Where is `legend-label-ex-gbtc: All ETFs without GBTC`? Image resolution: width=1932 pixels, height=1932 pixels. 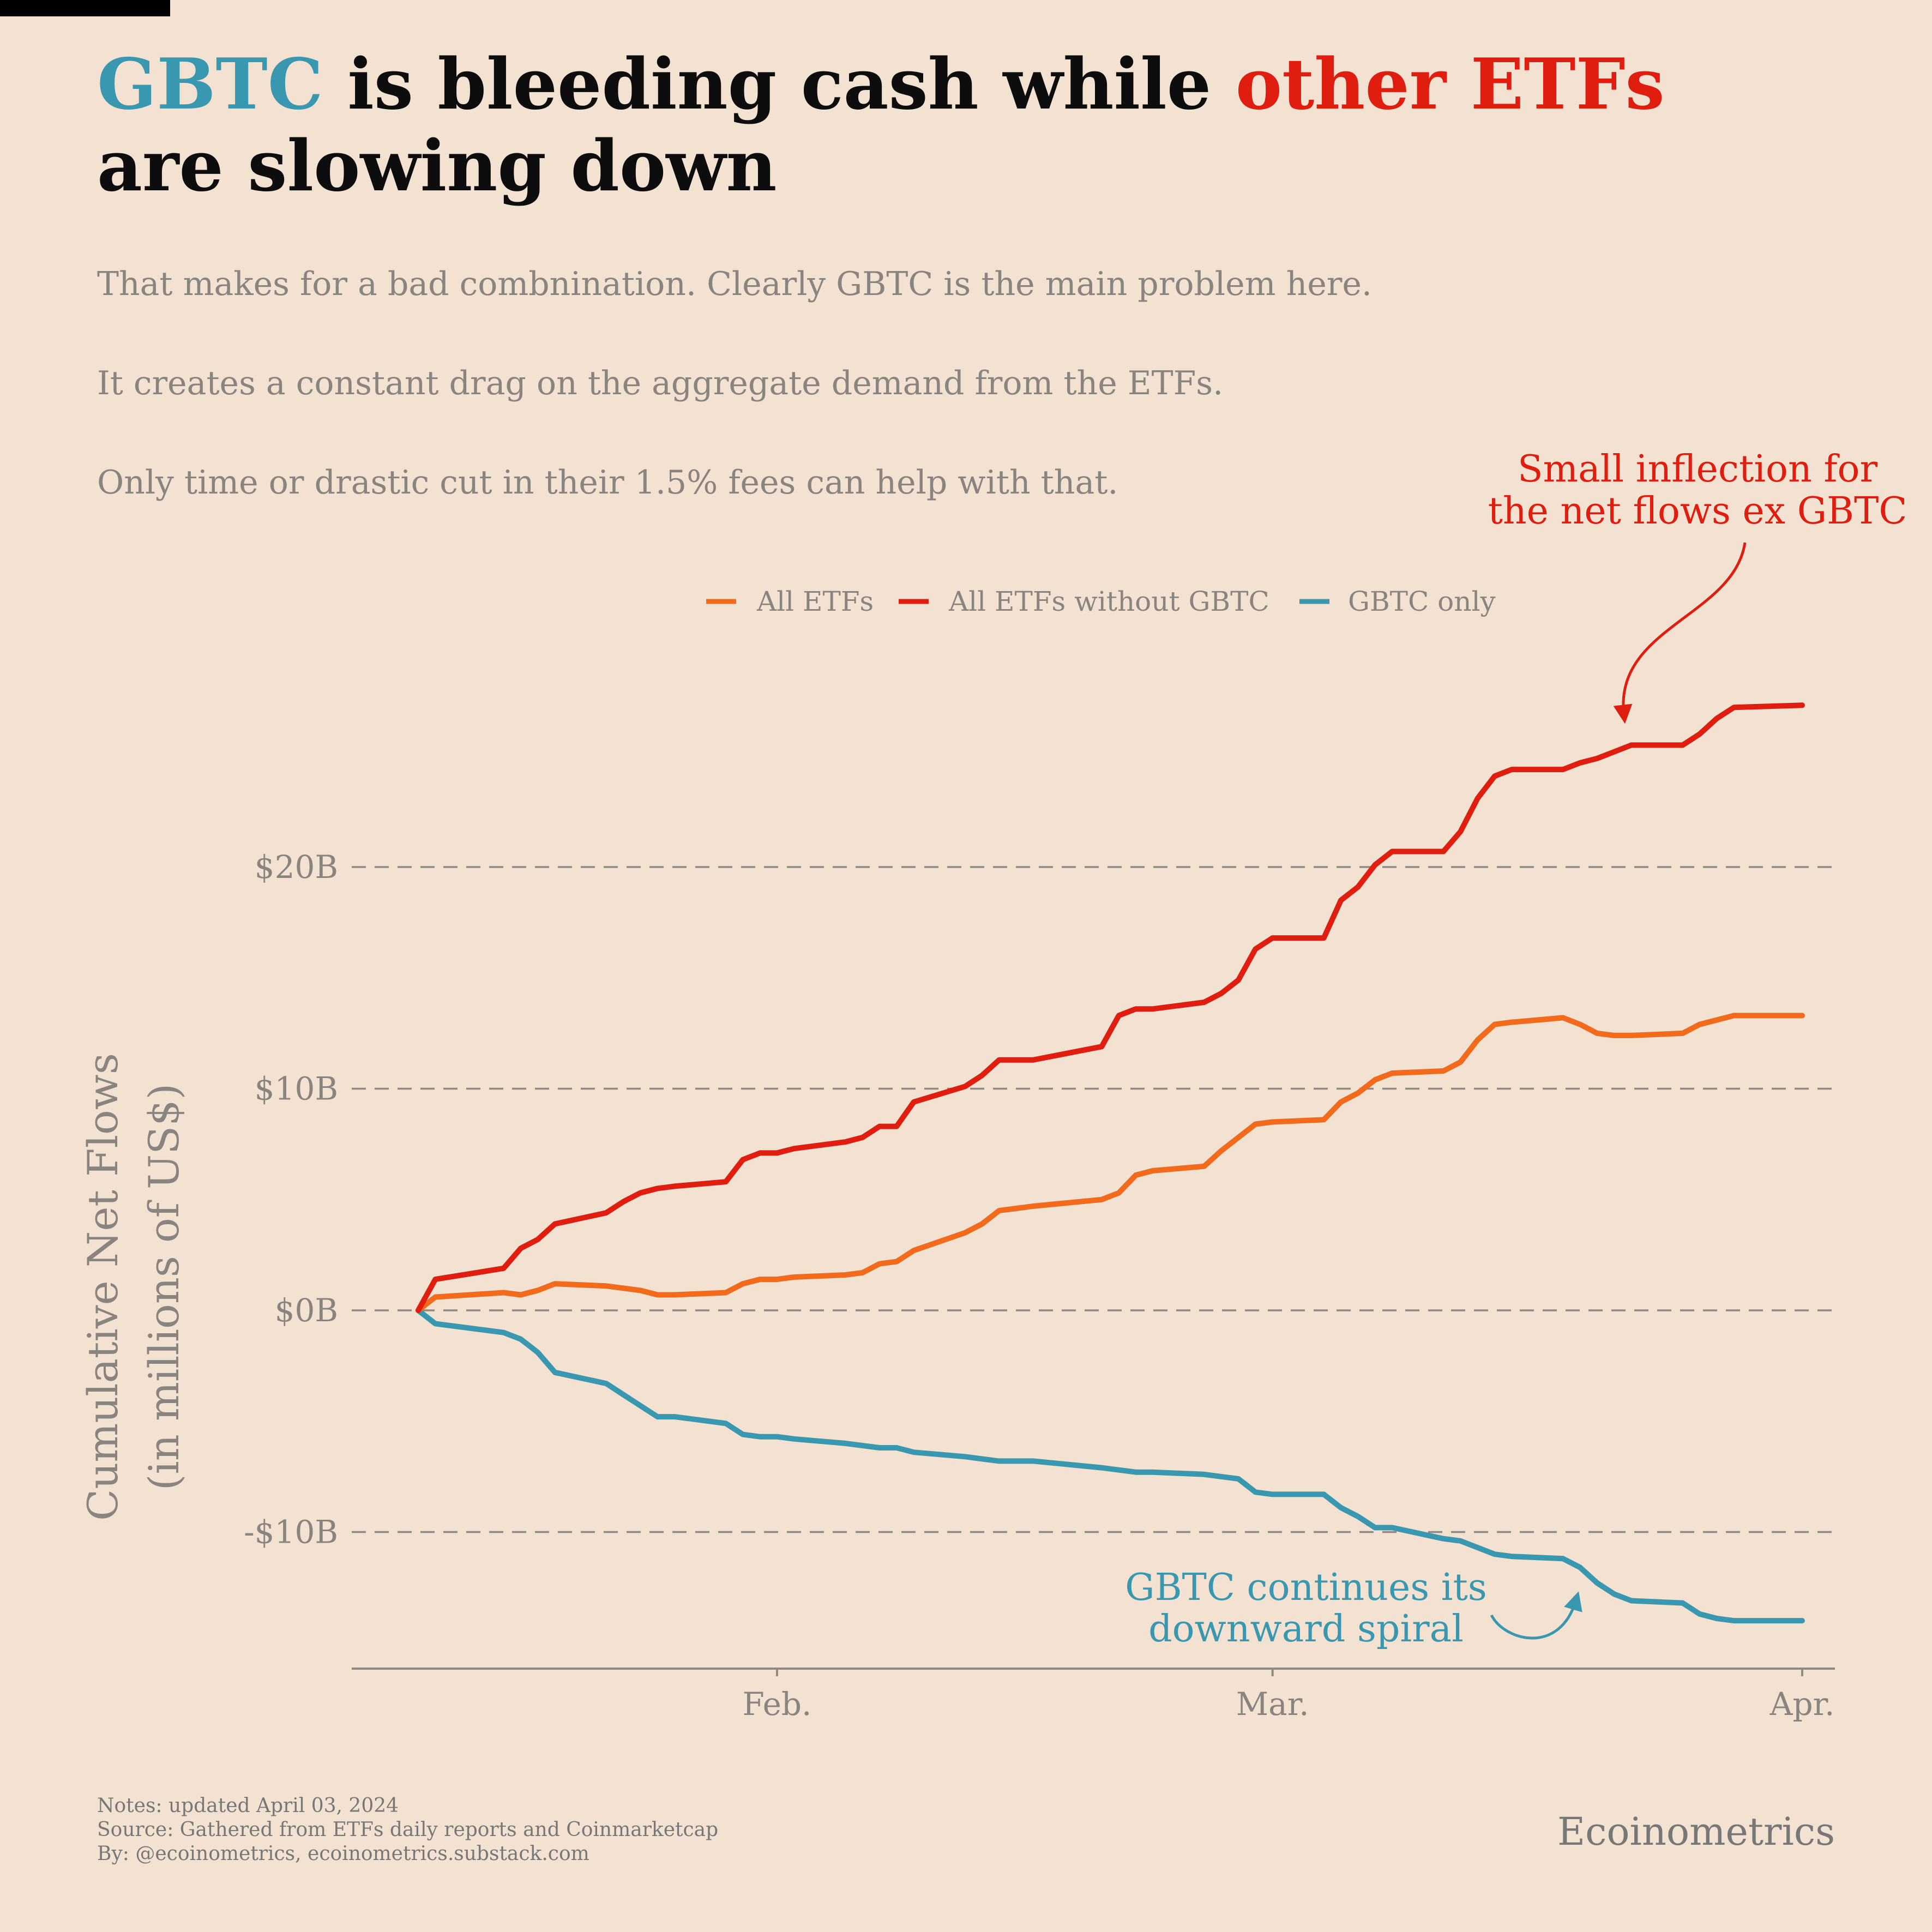
legend-label-ex-gbtc: All ETFs without GBTC is located at coordinates (1108, 601).